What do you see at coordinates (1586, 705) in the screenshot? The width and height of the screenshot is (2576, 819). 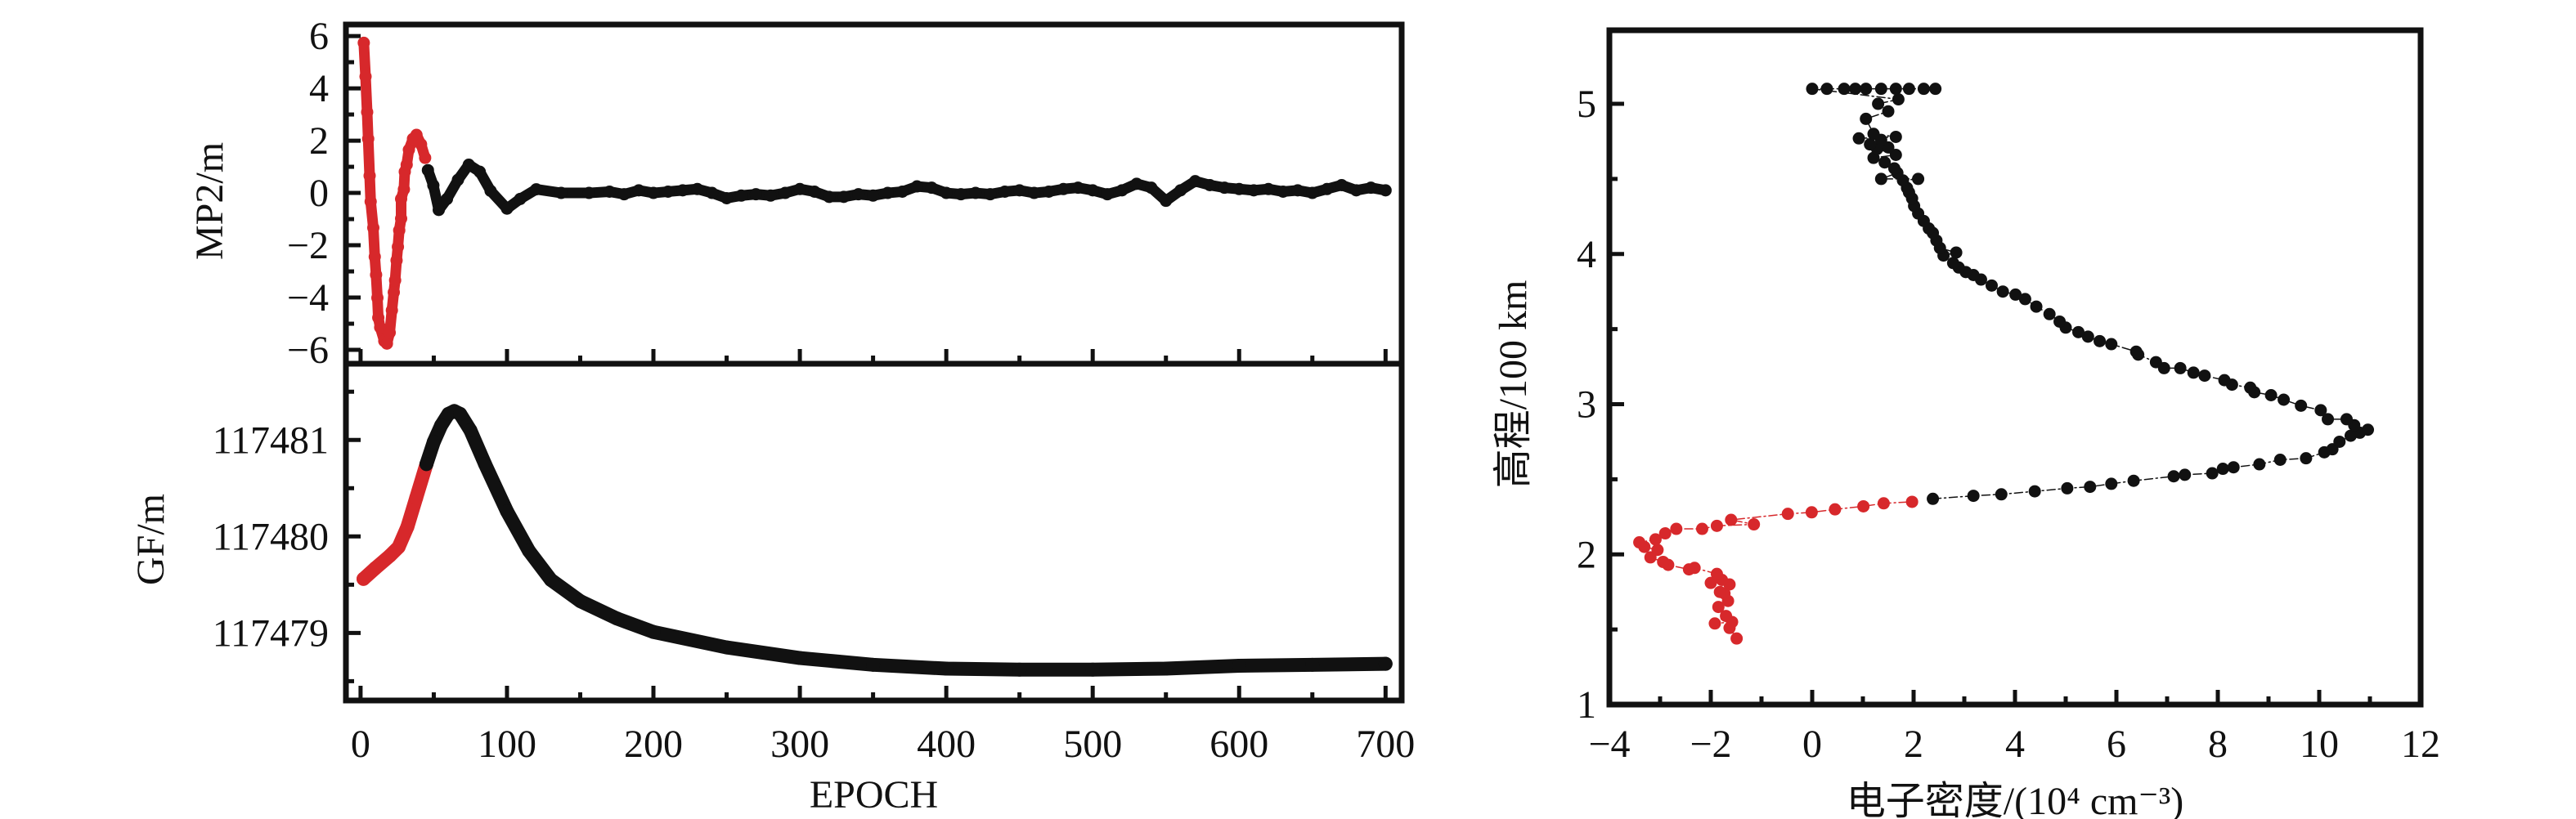 I see `y-tick-label: 1` at bounding box center [1586, 705].